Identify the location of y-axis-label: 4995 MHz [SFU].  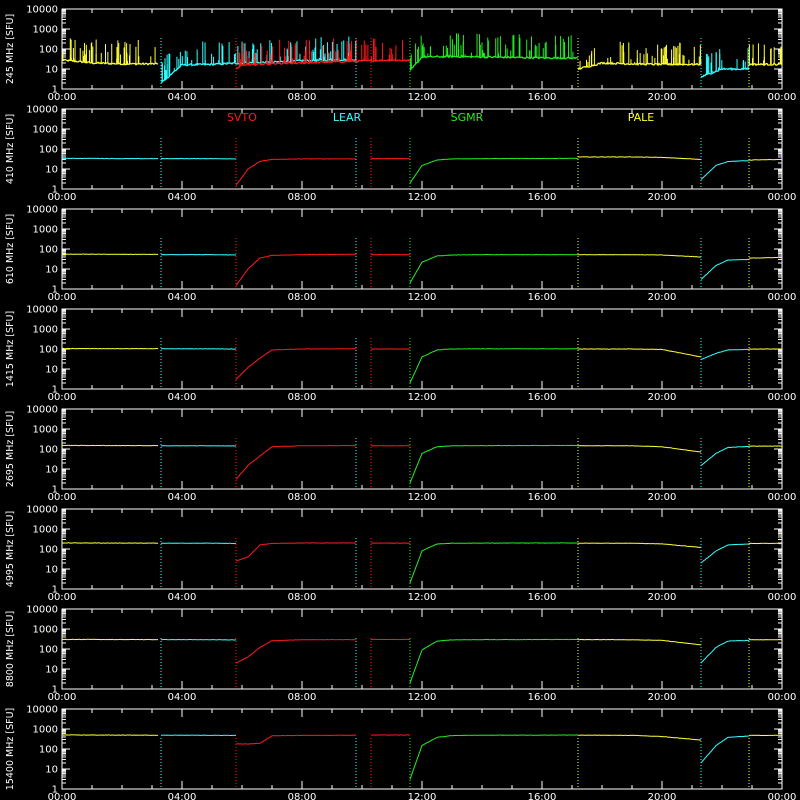
(10, 549).